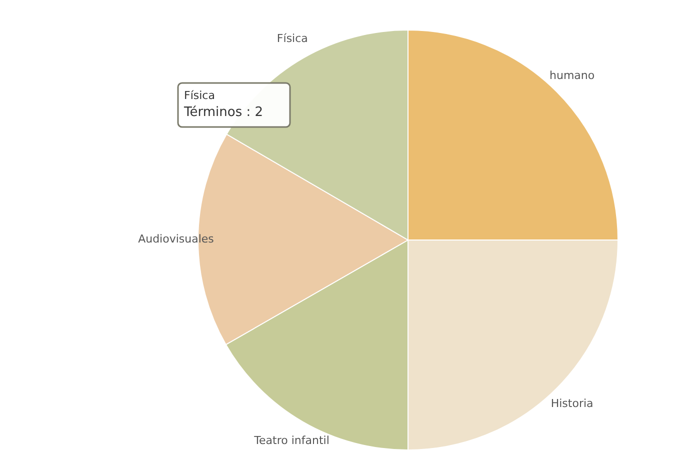 The width and height of the screenshot is (684, 474). I want to click on text: Términos : 2, so click(223, 112).